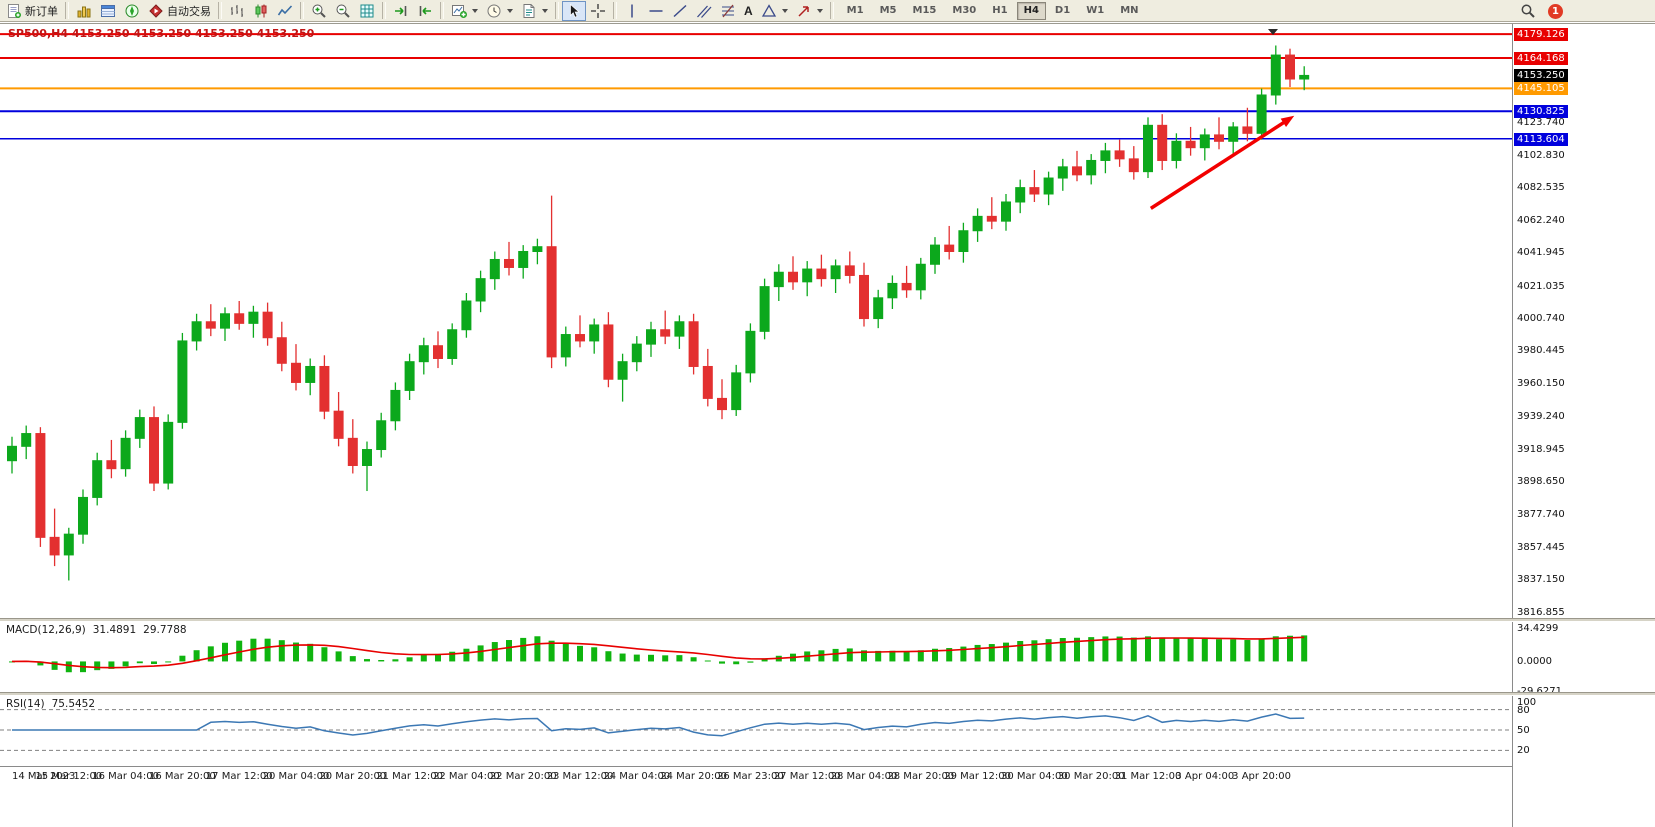 This screenshot has width=1655, height=827. What do you see at coordinates (748, 11) in the screenshot?
I see `text-tool-button: A` at bounding box center [748, 11].